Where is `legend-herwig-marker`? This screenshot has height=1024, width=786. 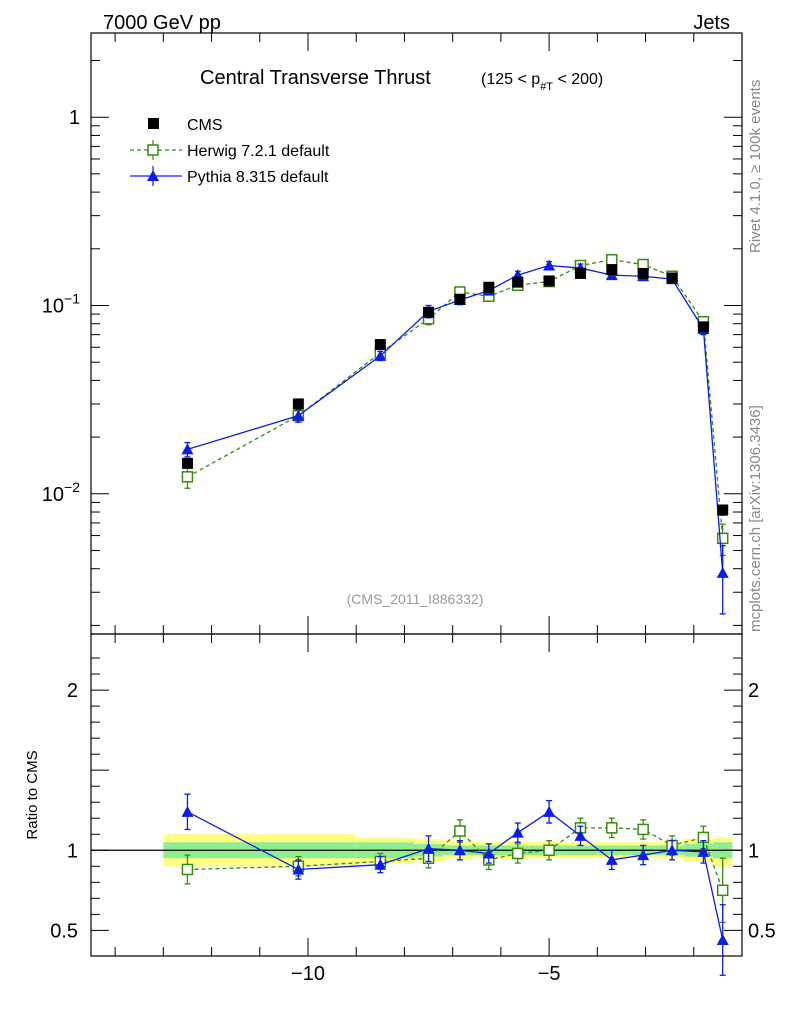
legend-herwig-marker is located at coordinates (153, 150).